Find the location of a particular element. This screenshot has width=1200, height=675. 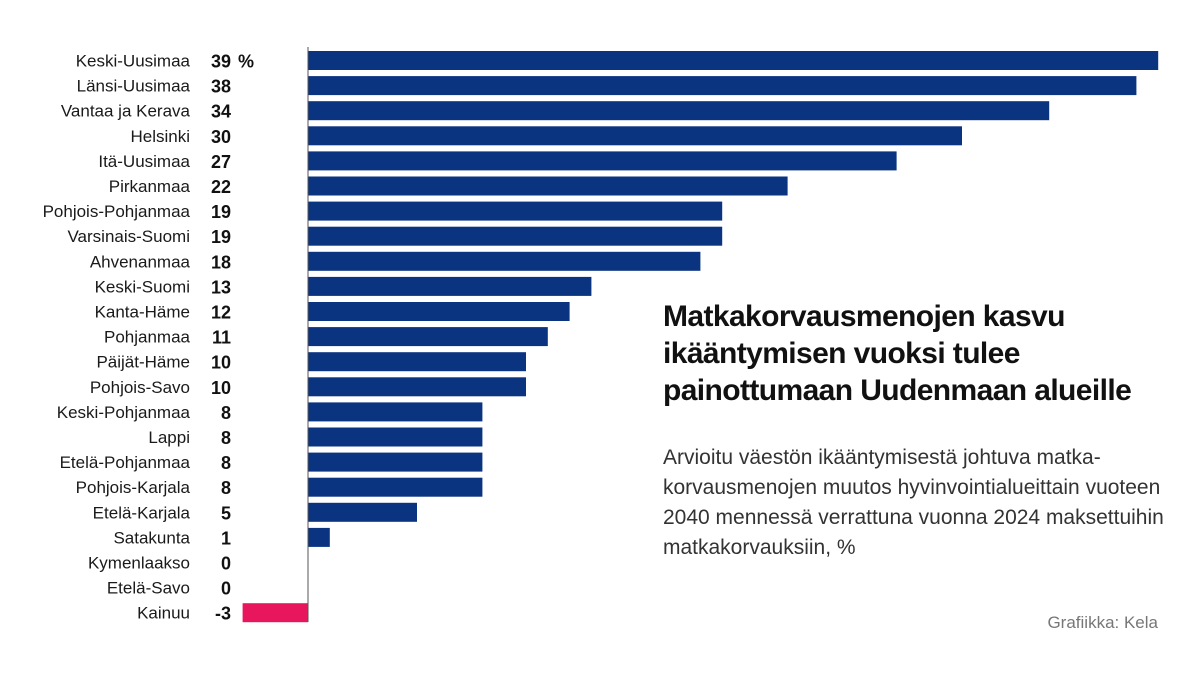

value-label: 22 is located at coordinates (221, 187).